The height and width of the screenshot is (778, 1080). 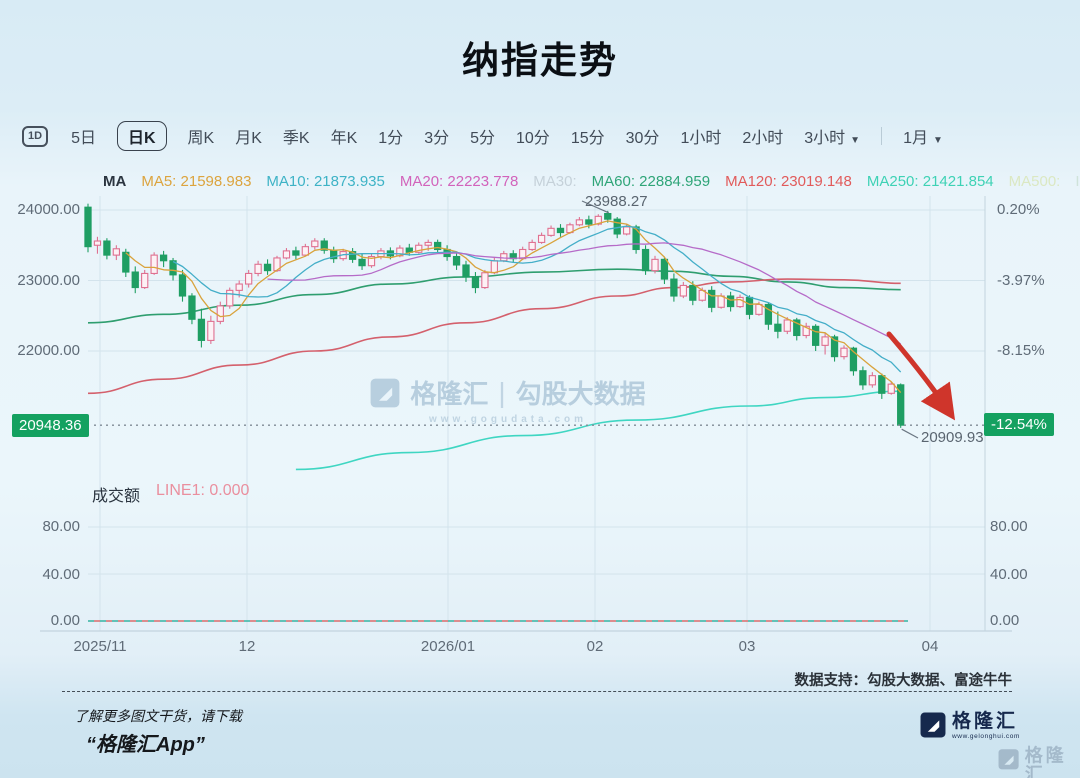 I want to click on promo-line-2: “格隆汇App”, so click(x=145, y=745).